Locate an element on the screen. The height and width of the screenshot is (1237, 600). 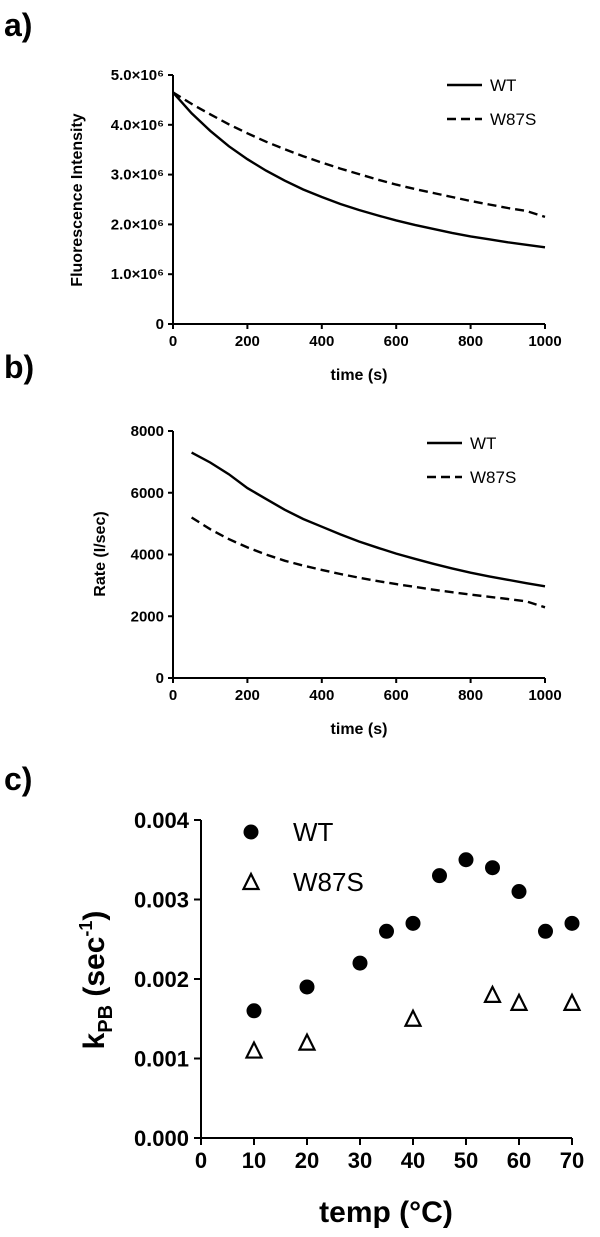
x-tick-label: 30 is located at coordinates (360, 1160).